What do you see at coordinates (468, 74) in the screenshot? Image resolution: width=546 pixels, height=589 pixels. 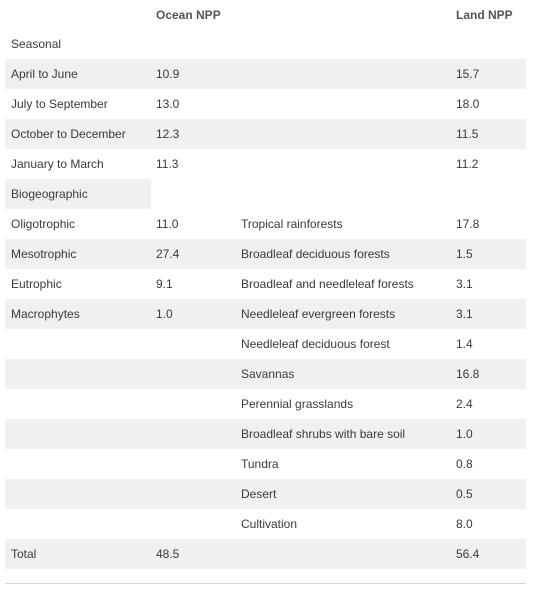 I see `land-value: 15.7` at bounding box center [468, 74].